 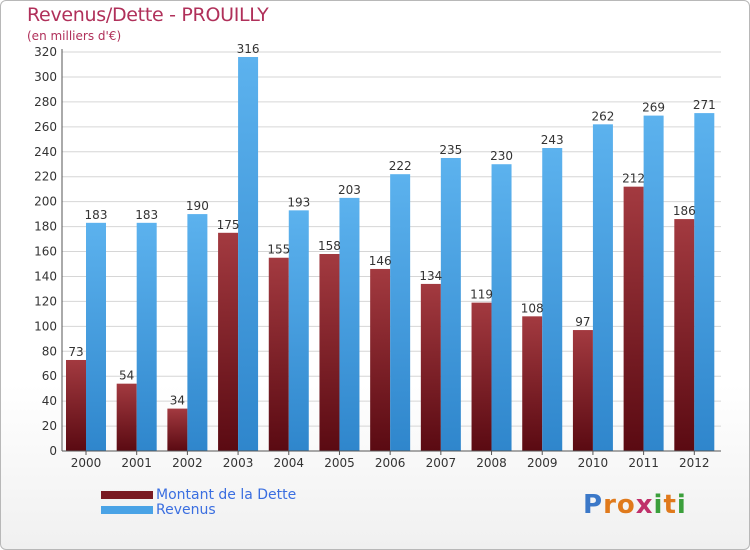 I want to click on data-label-revenue: 203, so click(x=349, y=190).